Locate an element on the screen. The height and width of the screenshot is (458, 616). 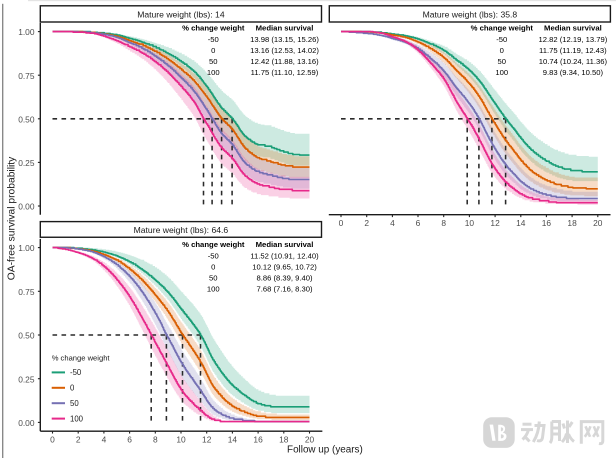
svg-text: Follow up (years) is located at coordinates (325, 450).